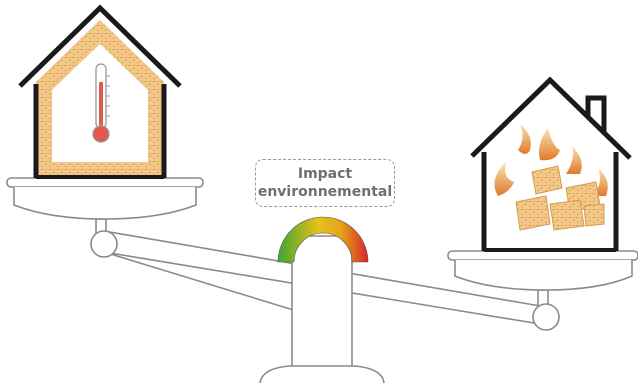  Describe the element at coordinates (323, 239) in the screenshot. I see `impact-gauge-icon` at that location.